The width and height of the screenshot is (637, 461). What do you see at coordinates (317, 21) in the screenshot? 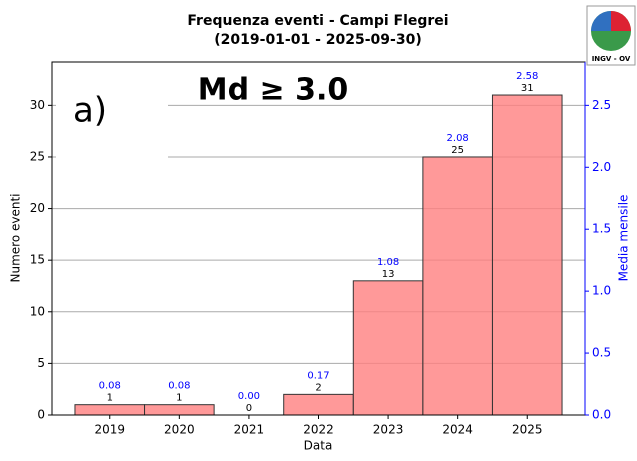
I see `chart-title: Frequenza eventi - Campi Flegrei` at bounding box center [317, 21].